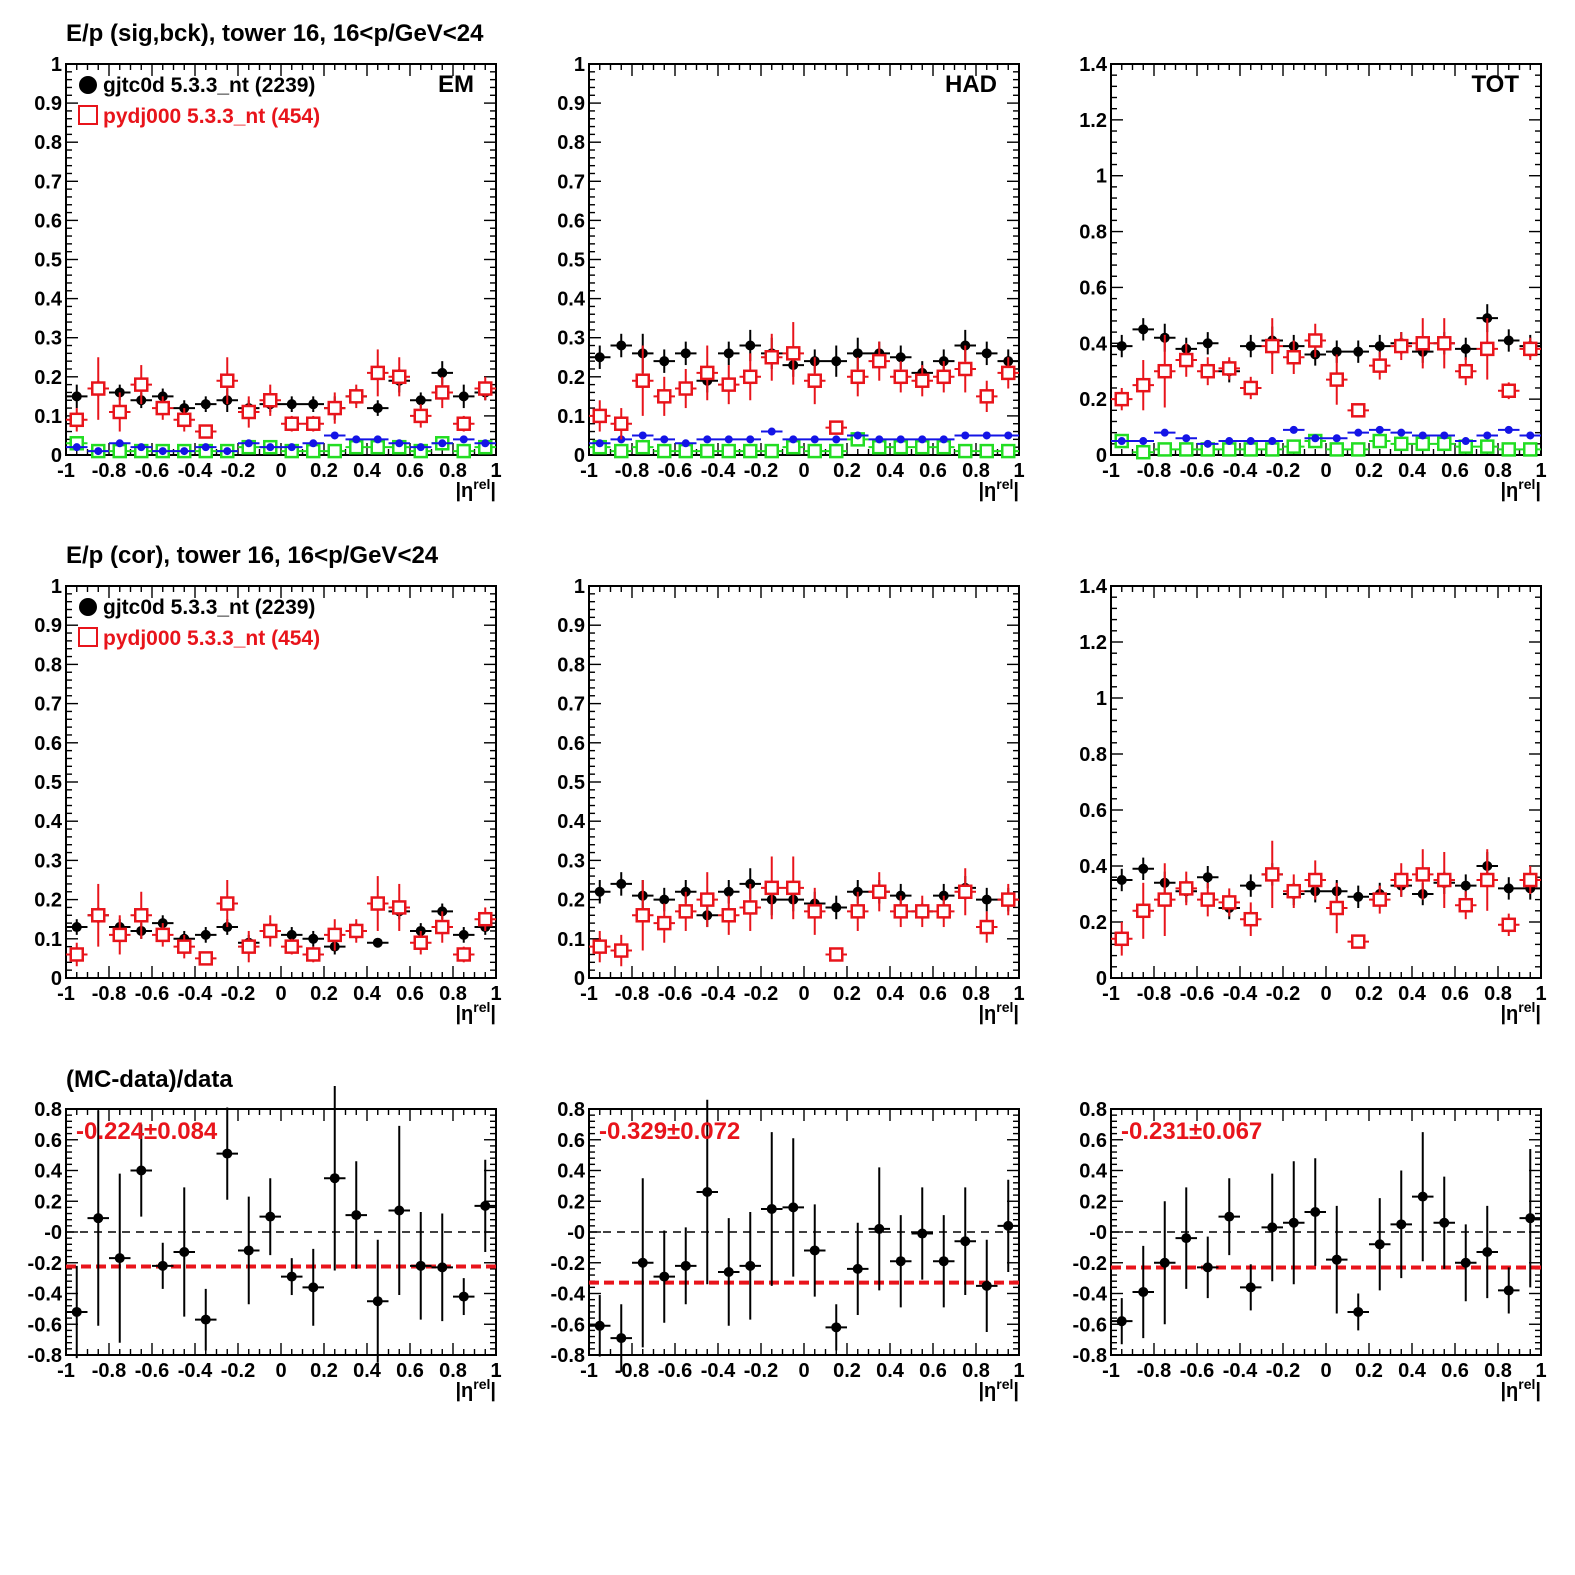 The width and height of the screenshot is (1575, 1575). Describe the element at coordinates (803, 994) in the screenshot. I see `row2-panel2-xtick-label: 0` at that location.